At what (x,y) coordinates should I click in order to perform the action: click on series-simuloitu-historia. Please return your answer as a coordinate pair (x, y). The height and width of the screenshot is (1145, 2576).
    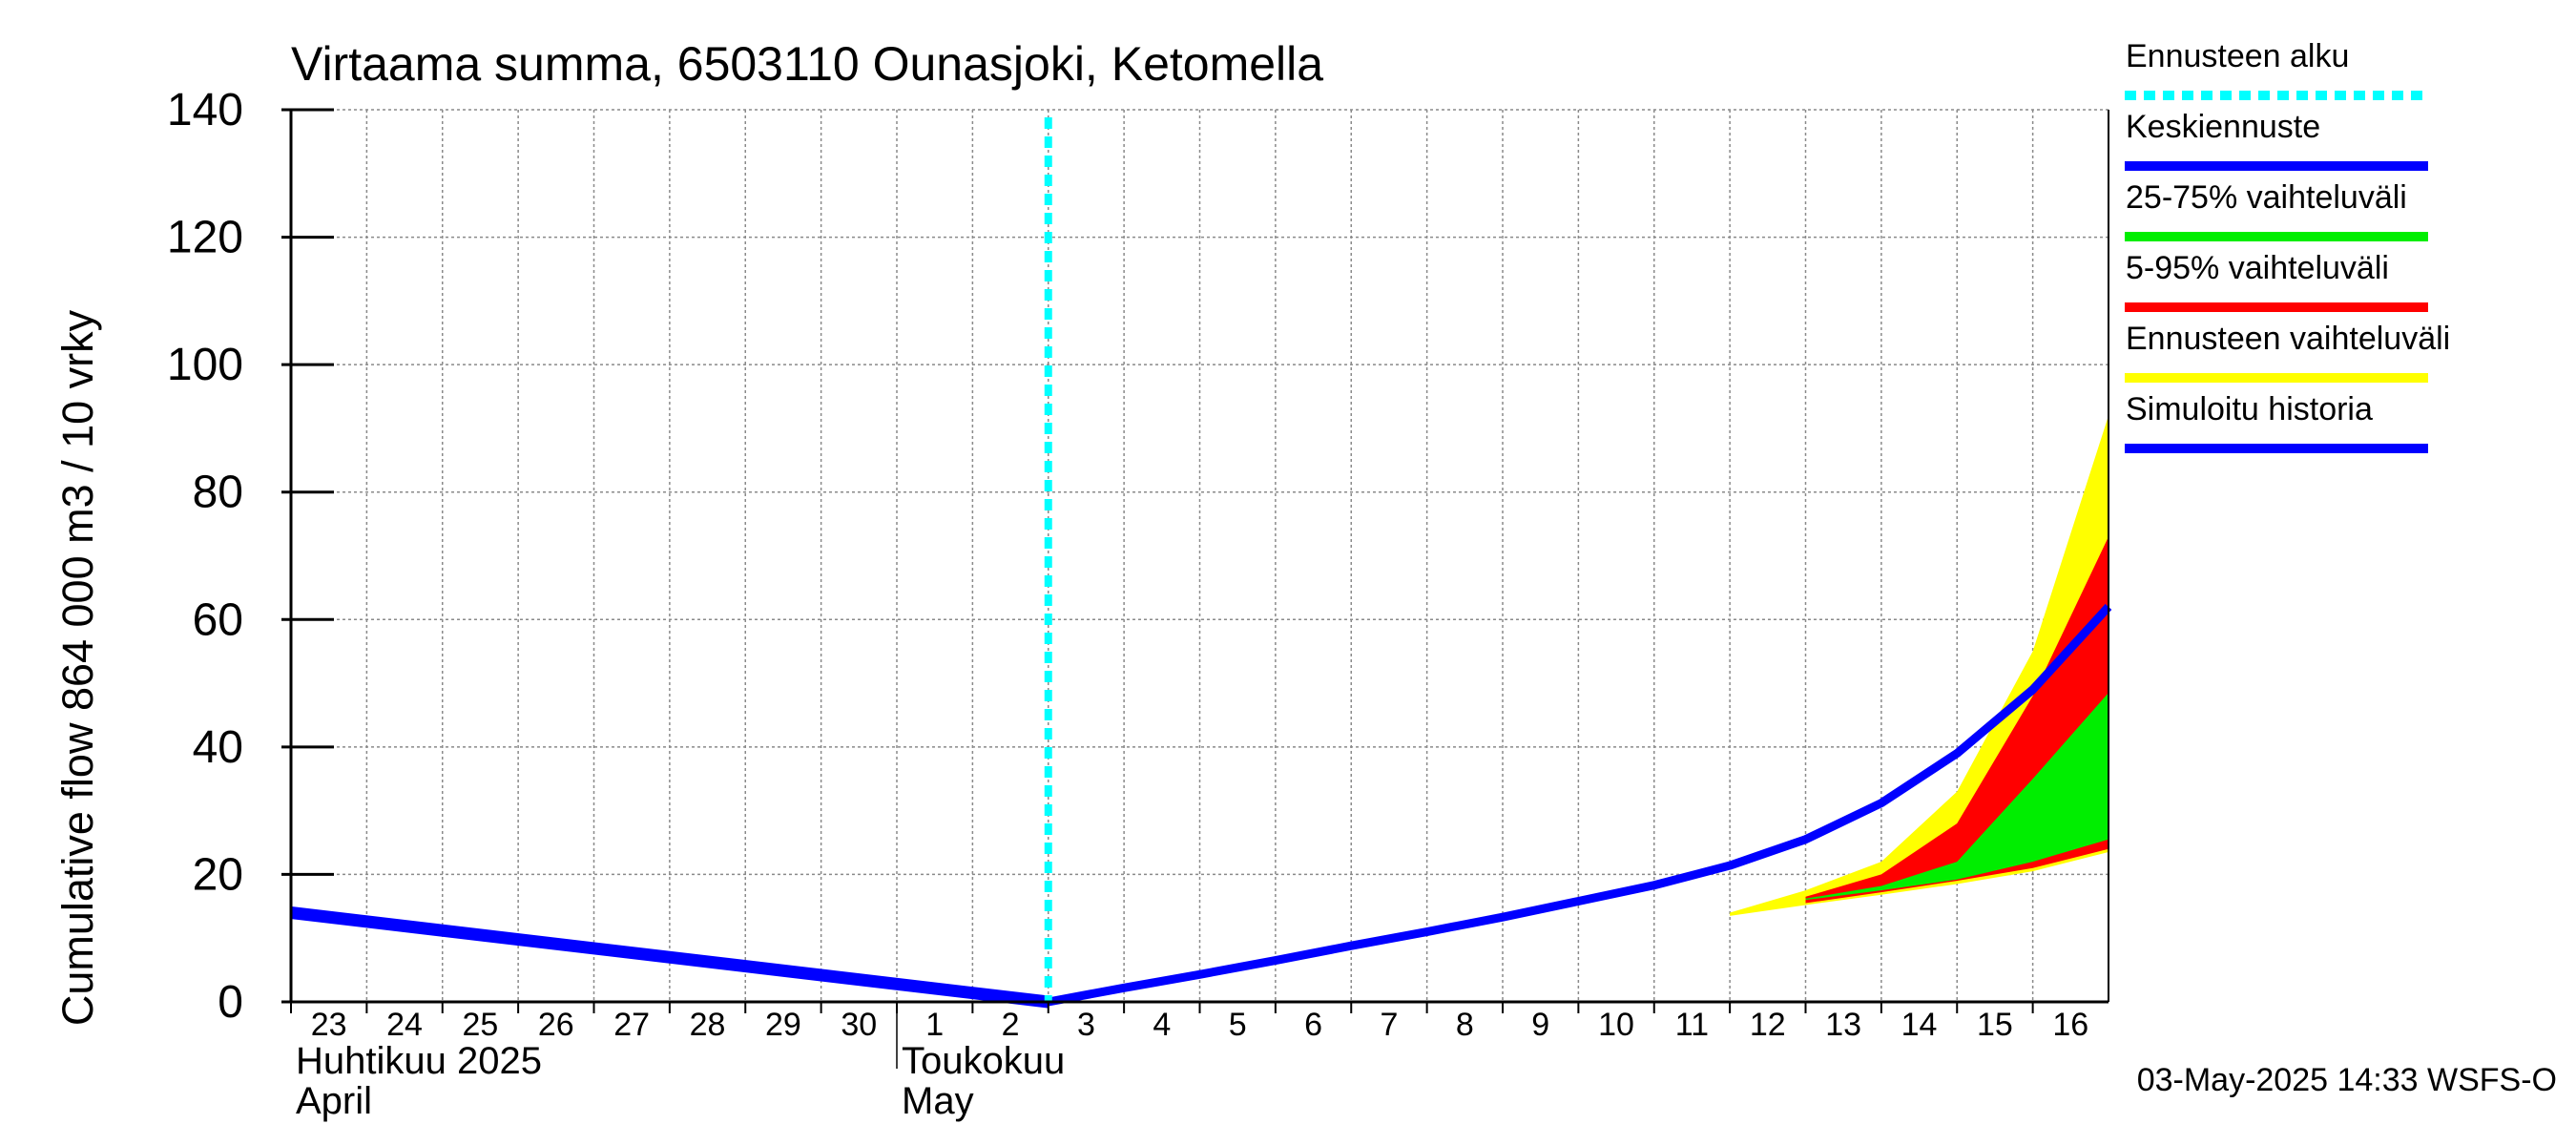
    Looking at the image, I should click on (669, 957).